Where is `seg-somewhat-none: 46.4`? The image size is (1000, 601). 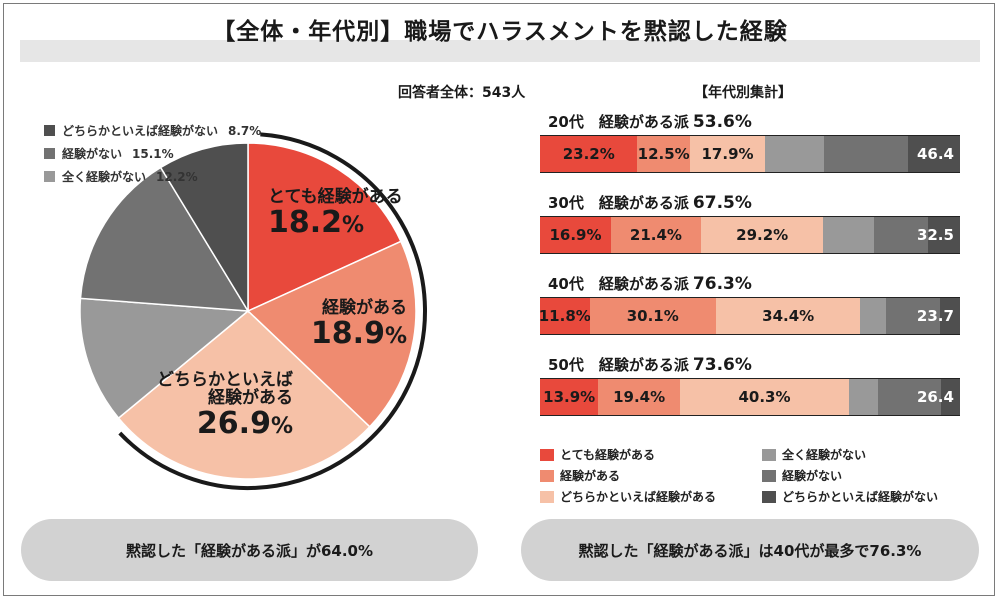 seg-somewhat-none: 46.4 is located at coordinates (933, 154).